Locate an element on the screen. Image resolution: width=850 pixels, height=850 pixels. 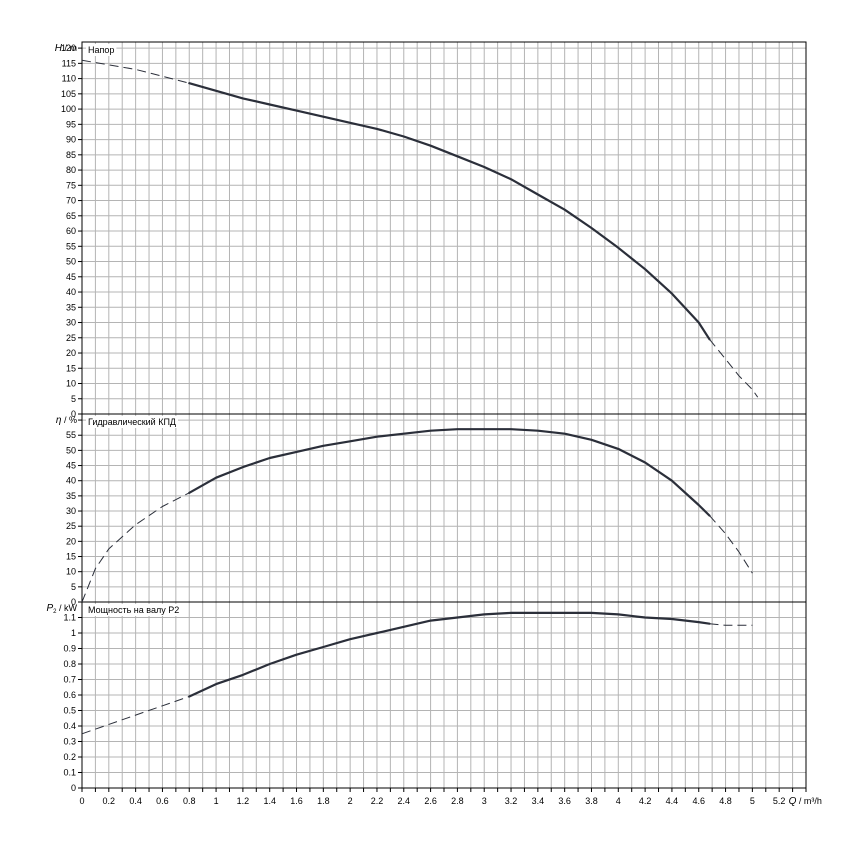
panel-title-power: Мощность на валу P2 is located at coordinates (133, 610).